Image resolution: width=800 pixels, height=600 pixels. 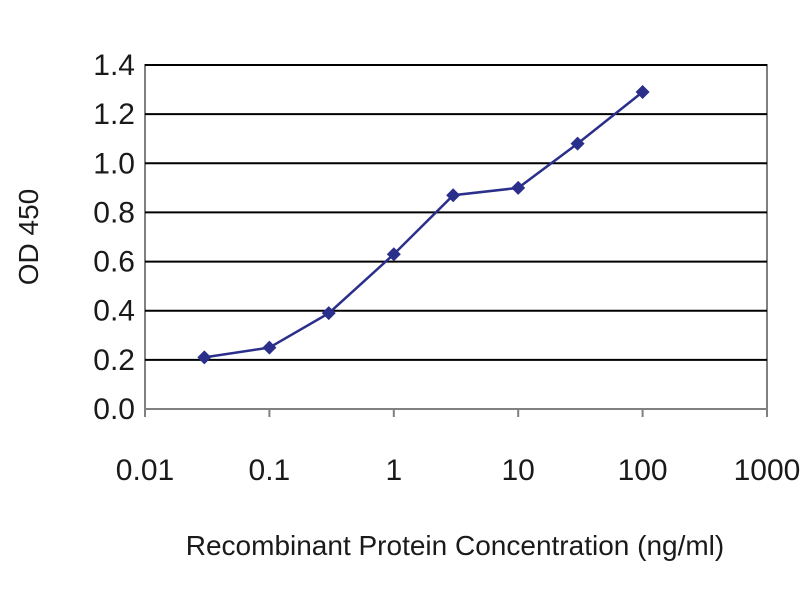 What do you see at coordinates (114, 262) in the screenshot?
I see `y-tick-label: 0.6` at bounding box center [114, 262].